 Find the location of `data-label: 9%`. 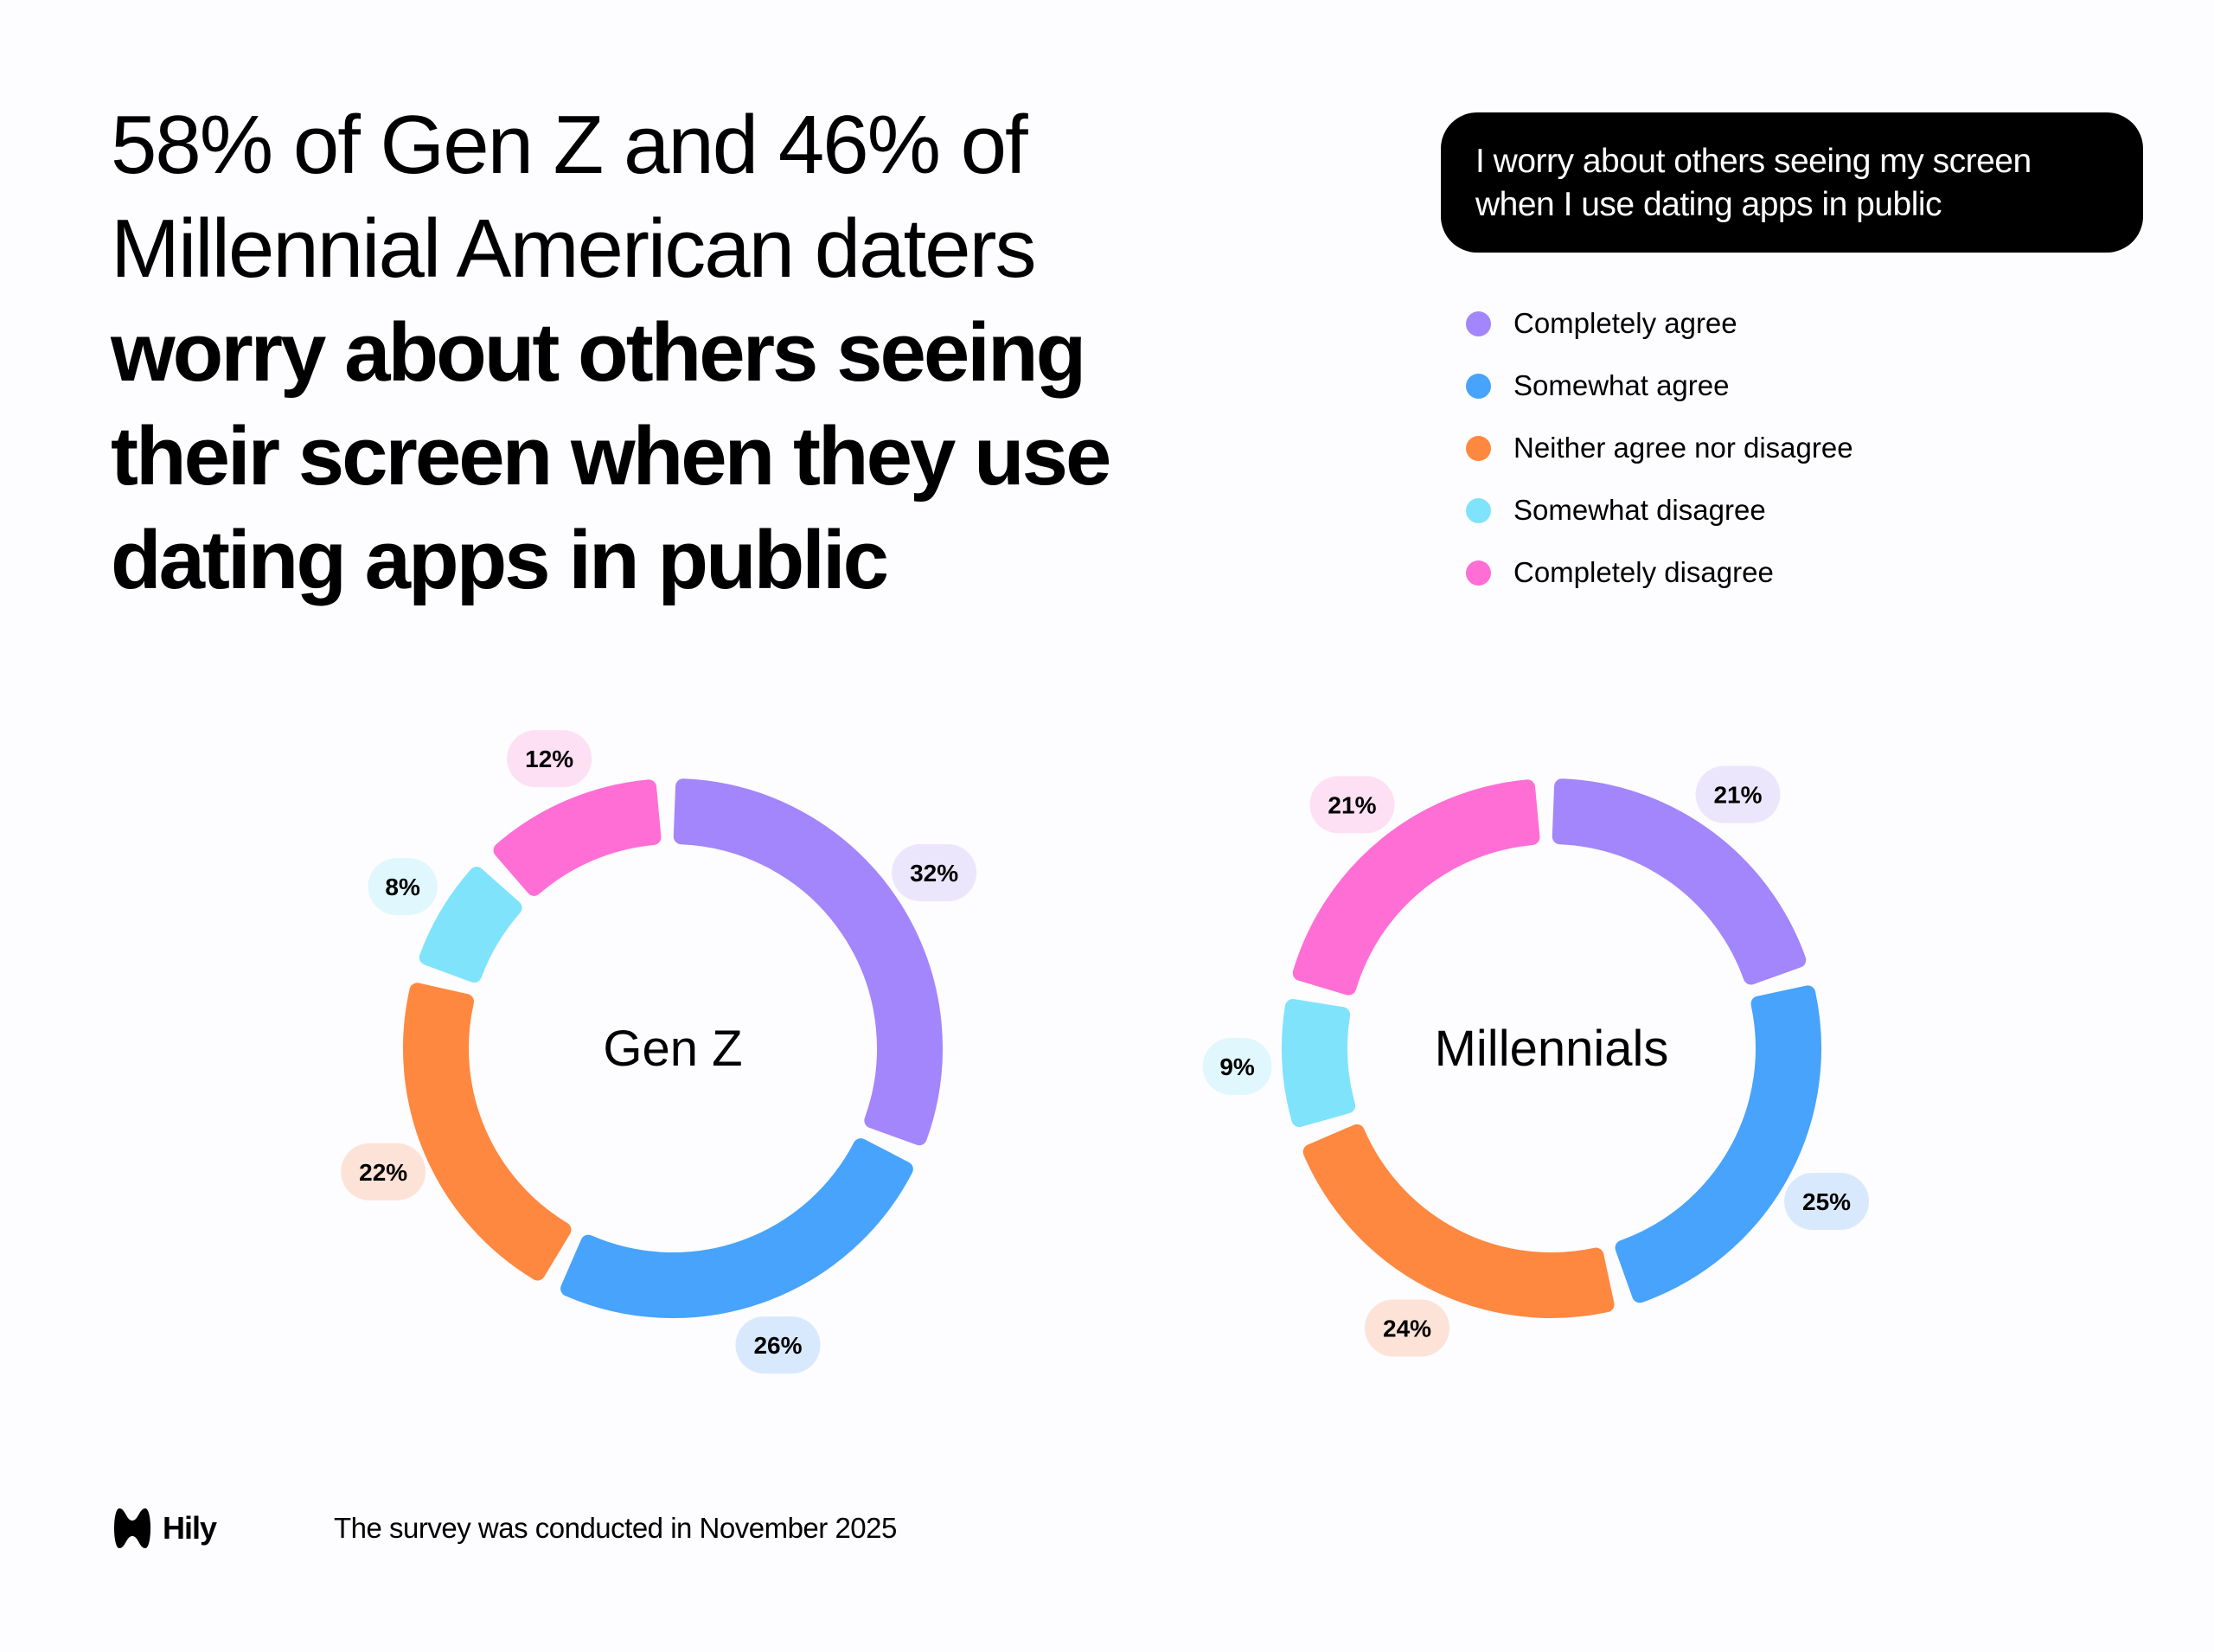

data-label: 9% is located at coordinates (1237, 1066).